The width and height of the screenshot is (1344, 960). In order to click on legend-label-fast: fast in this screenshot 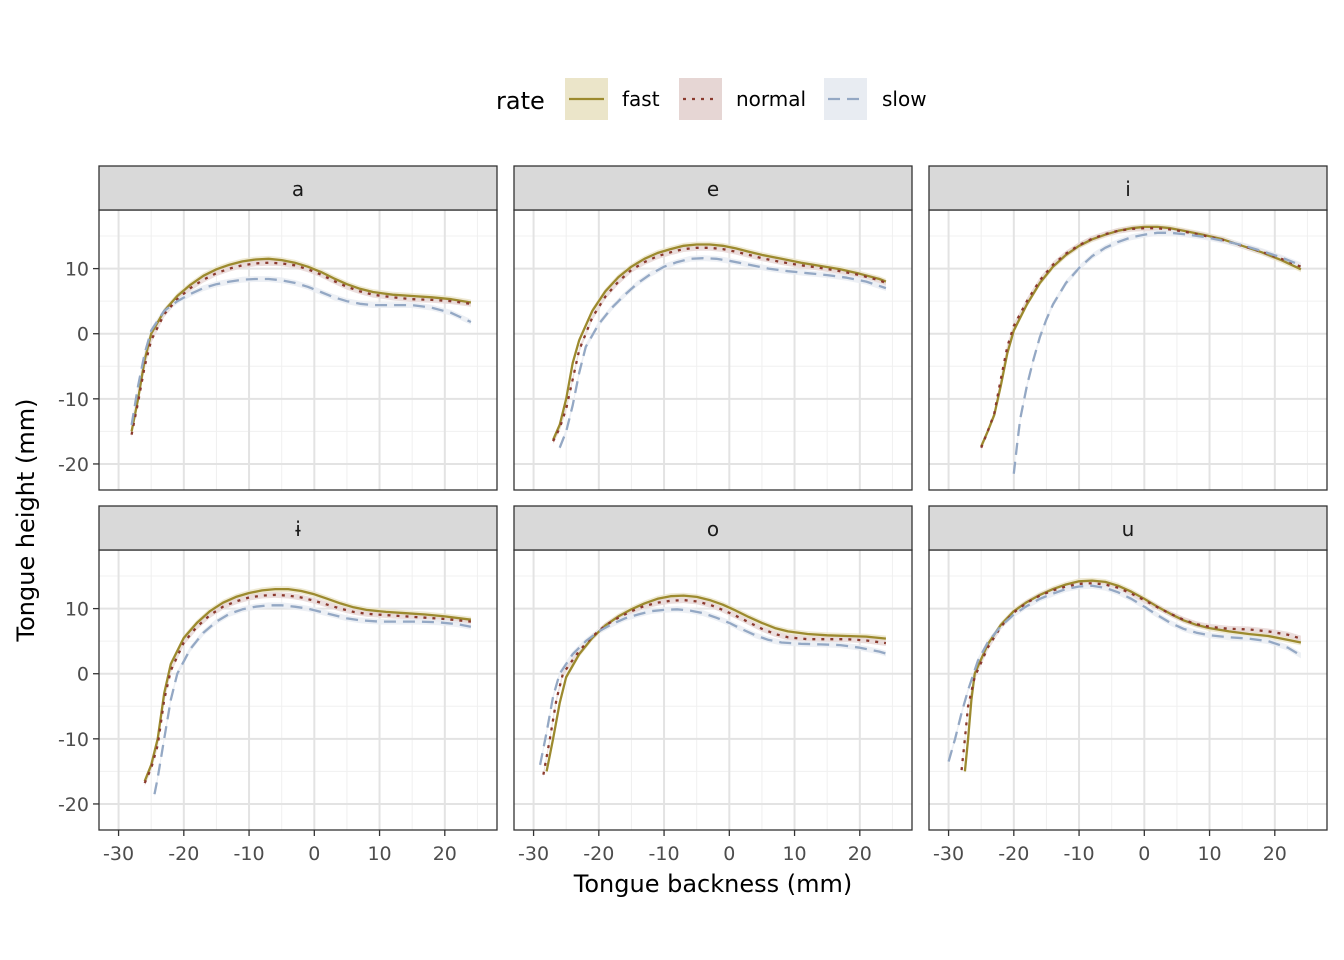, I will do `click(641, 99)`.